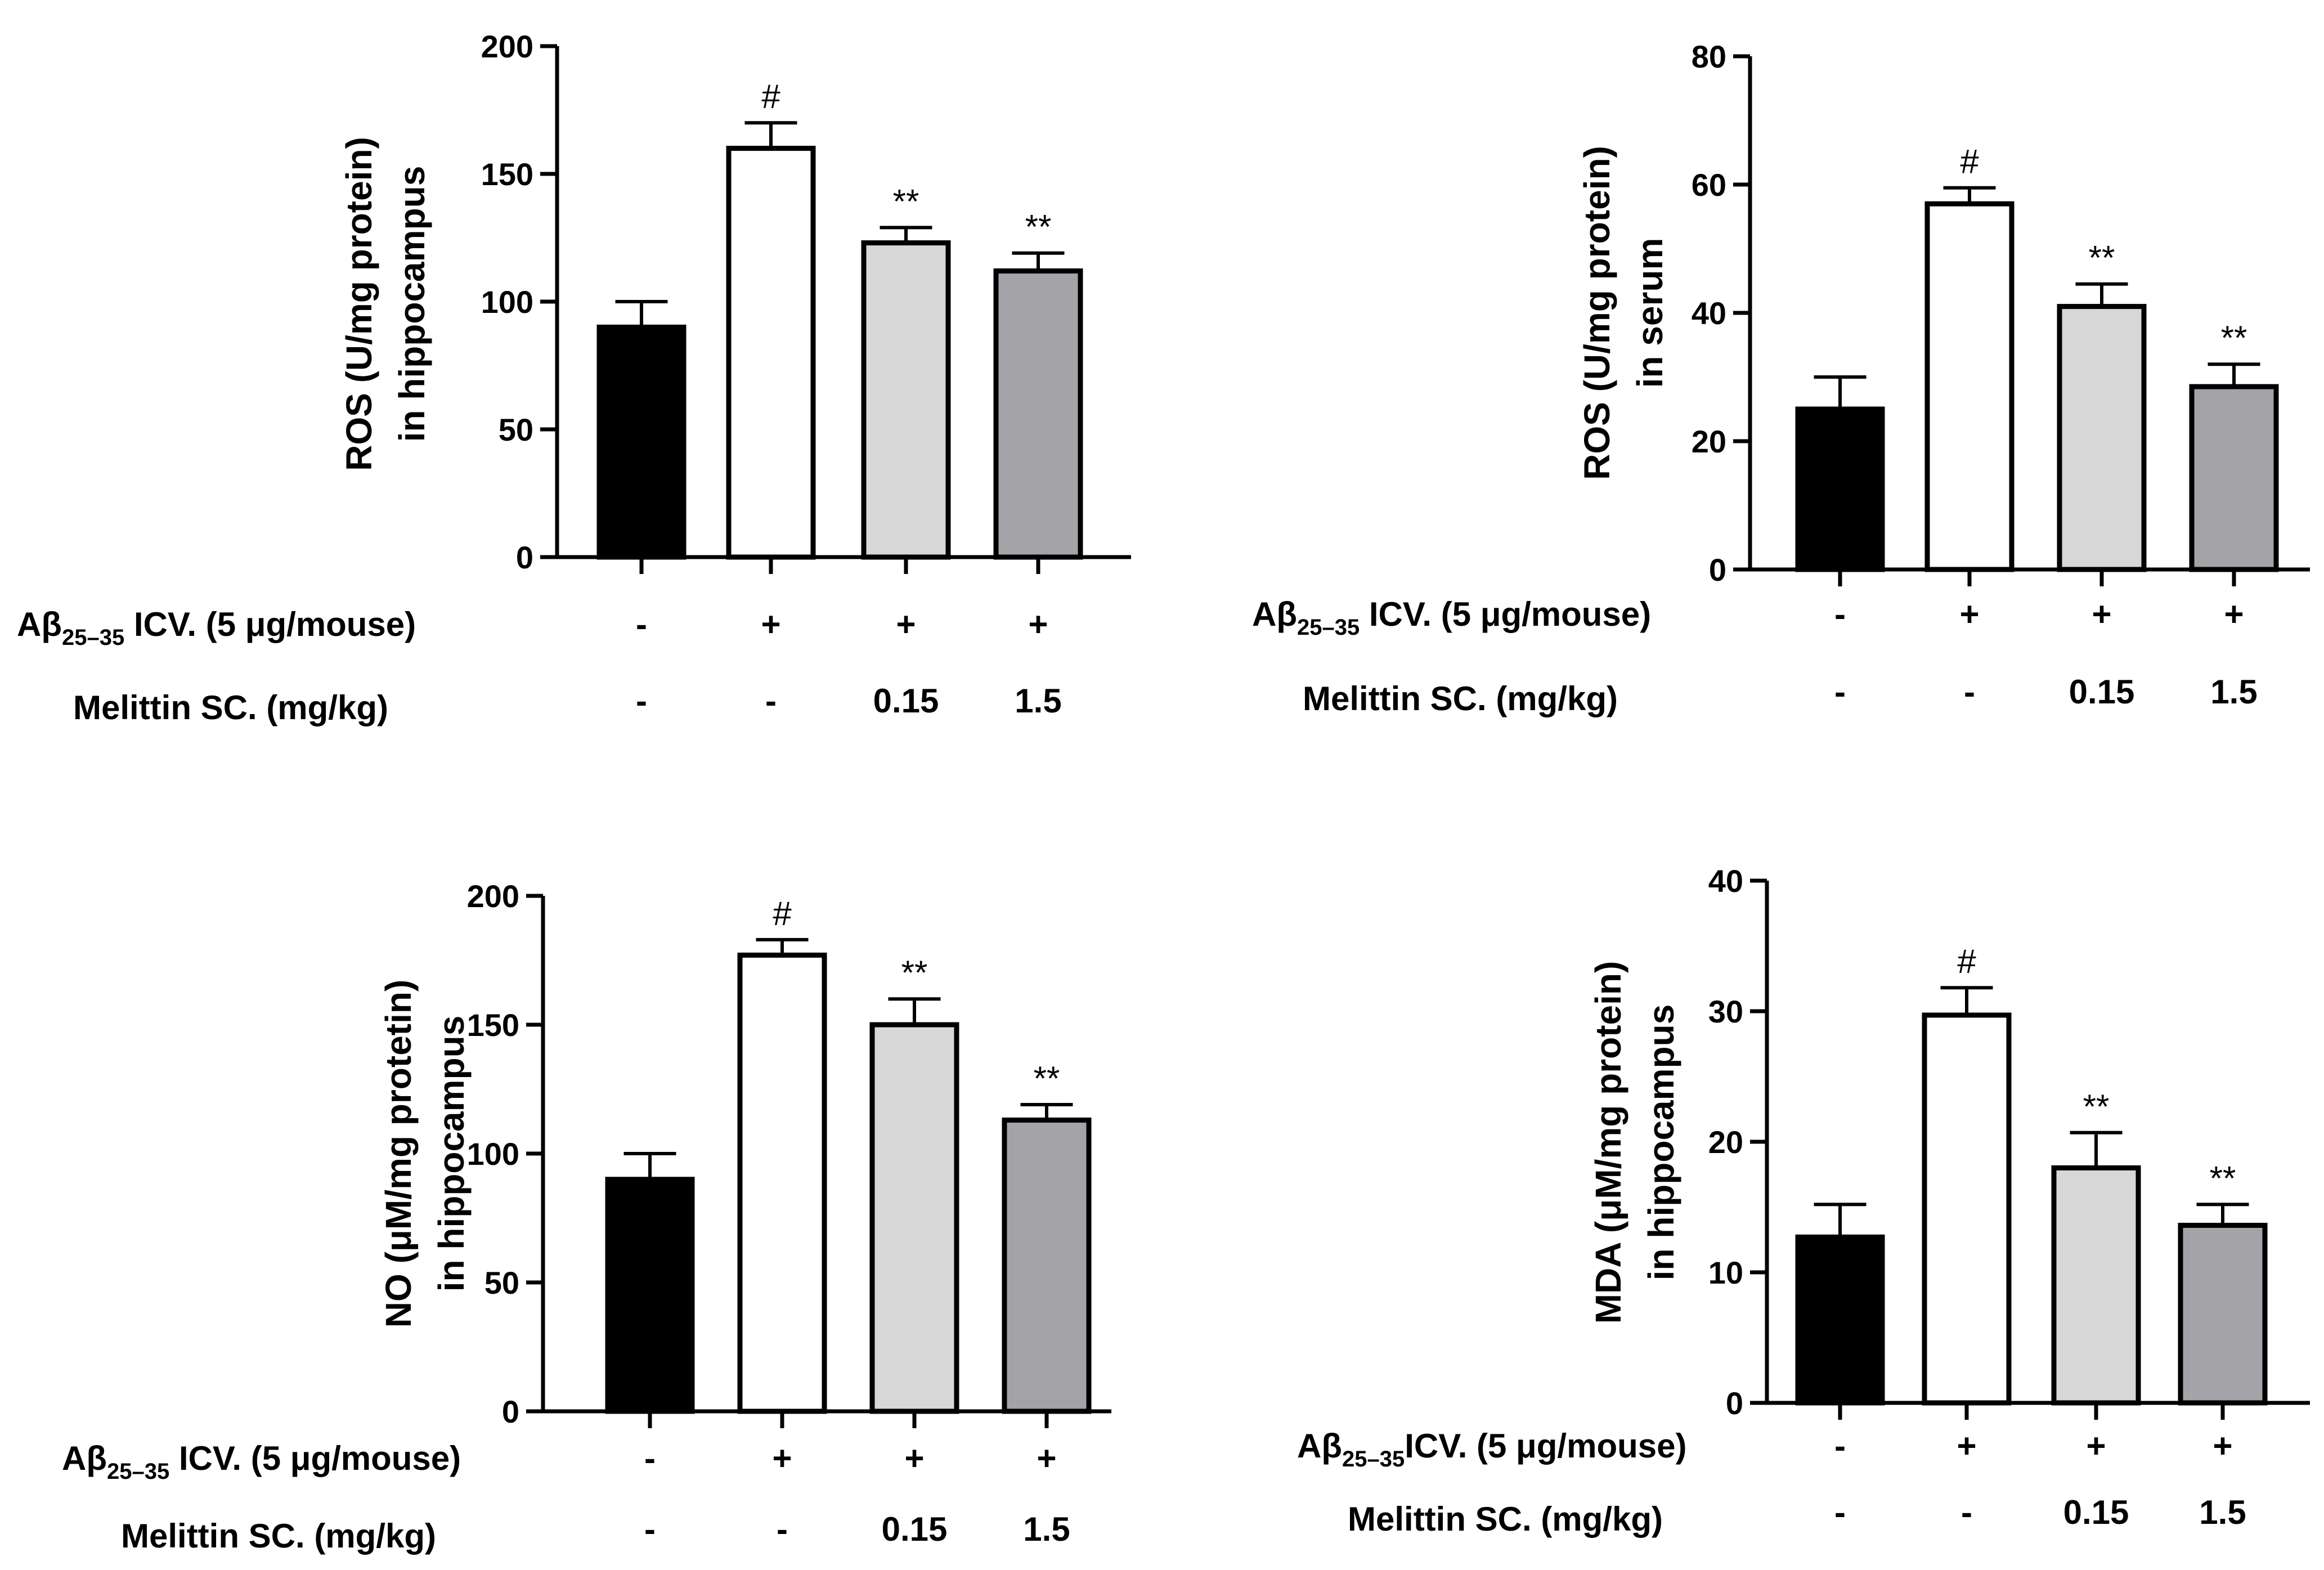 Image resolution: width=2324 pixels, height=1570 pixels. What do you see at coordinates (1725, 1272) in the screenshot?
I see `y-tick-label: 10` at bounding box center [1725, 1272].